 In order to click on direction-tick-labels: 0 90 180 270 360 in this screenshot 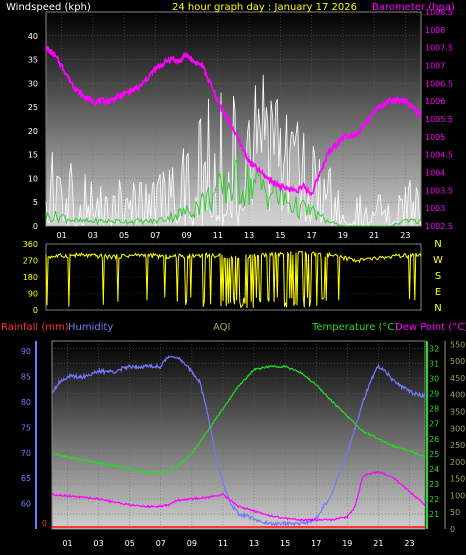, I will do `click(30, 277)`.